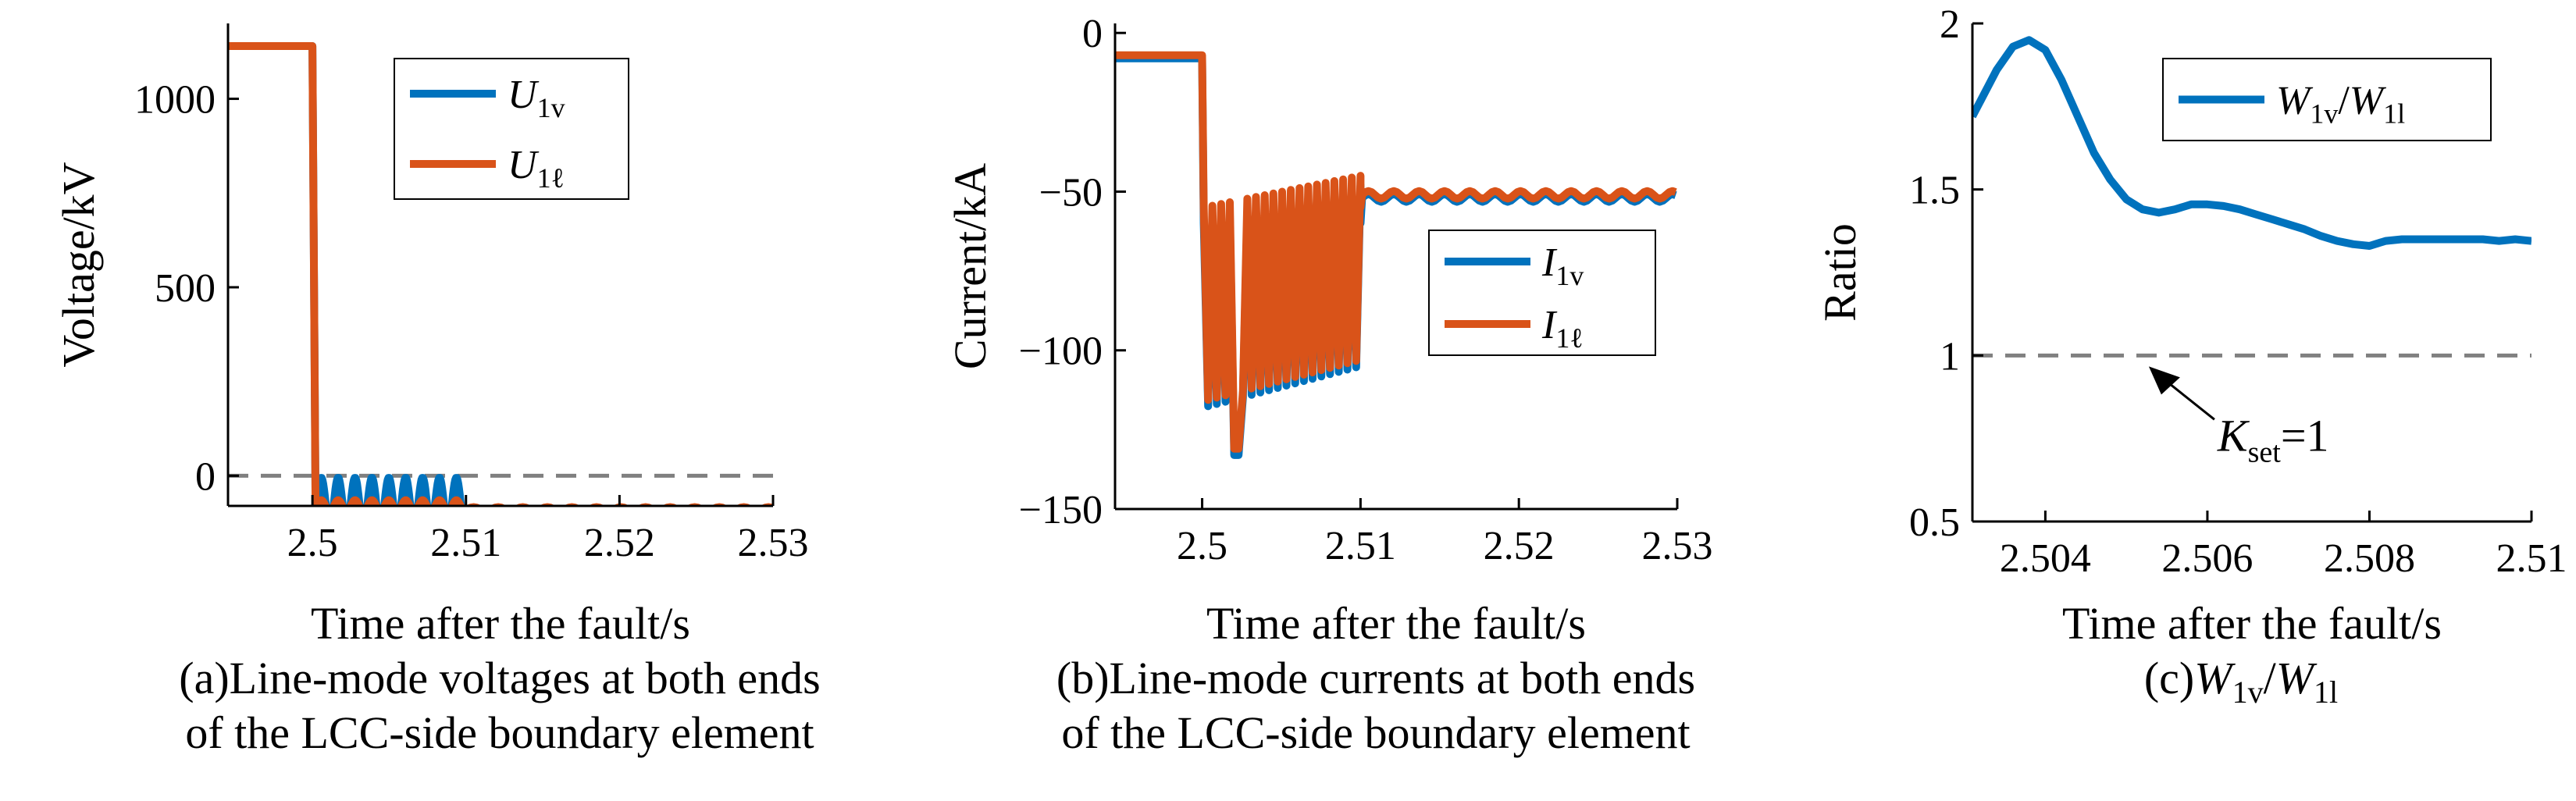 This screenshot has width=2576, height=801. Describe the element at coordinates (1934, 191) in the screenshot. I see `y-tick-label: 1.5` at that location.